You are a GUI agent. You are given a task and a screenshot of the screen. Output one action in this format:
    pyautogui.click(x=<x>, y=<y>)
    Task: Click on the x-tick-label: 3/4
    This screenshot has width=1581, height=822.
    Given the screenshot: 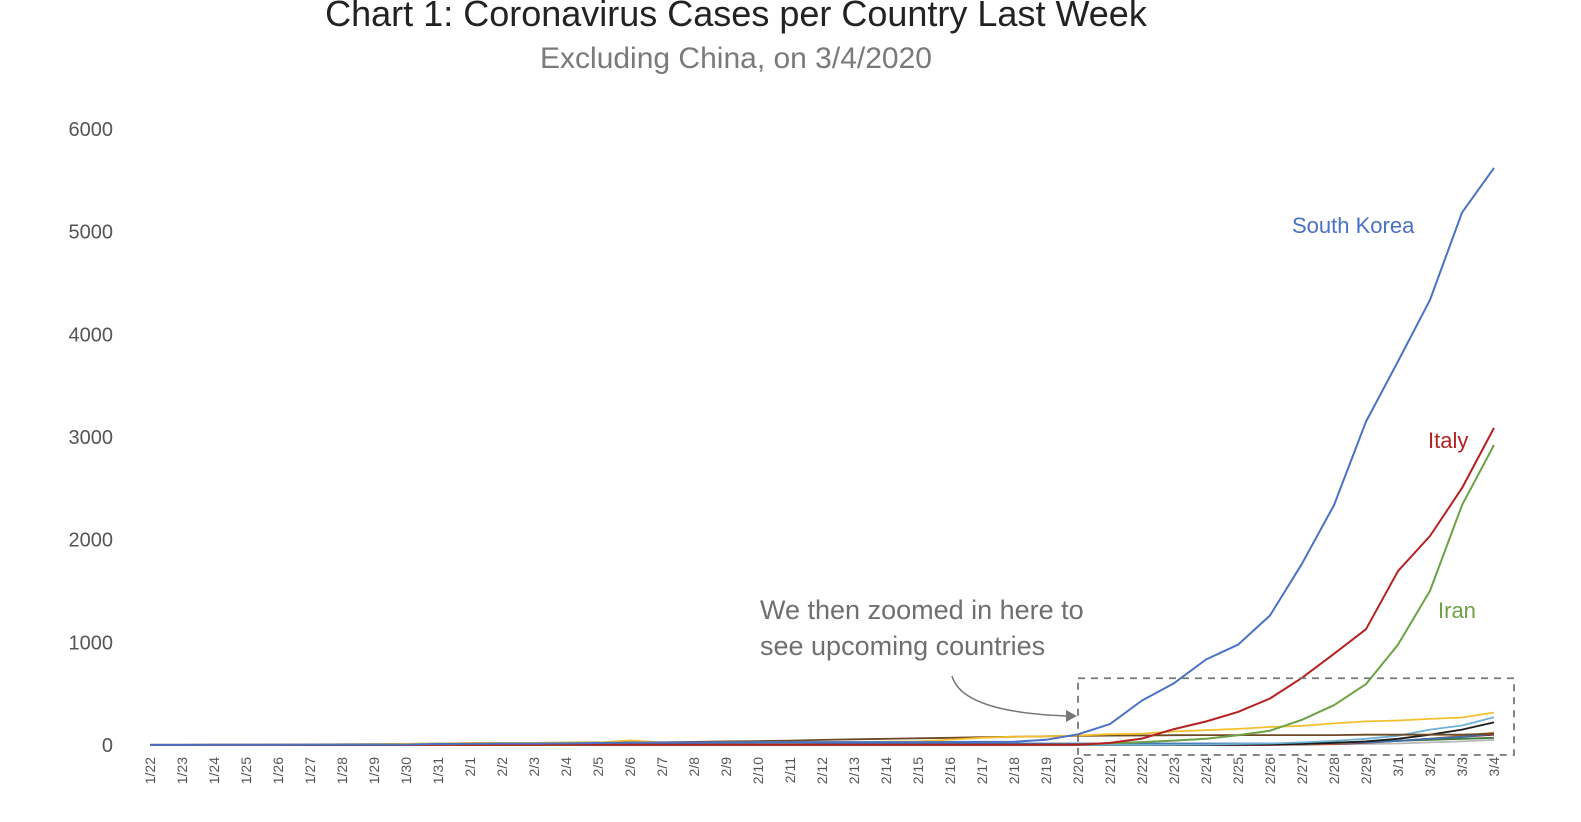 What is the action you would take?
    pyautogui.click(x=1494, y=767)
    